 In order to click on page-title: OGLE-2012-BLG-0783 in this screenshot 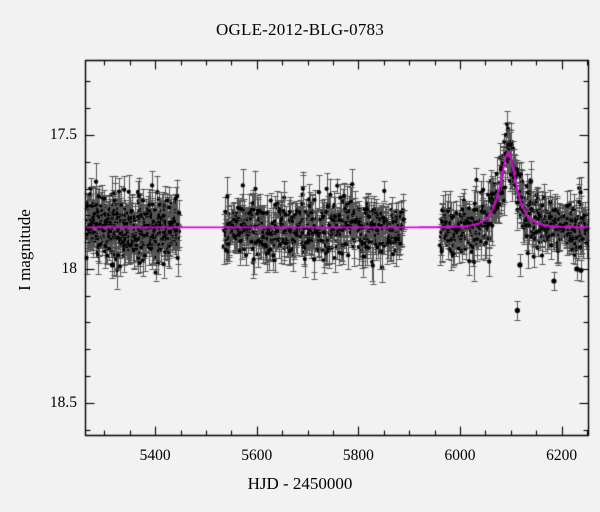, I will do `click(300, 29)`.